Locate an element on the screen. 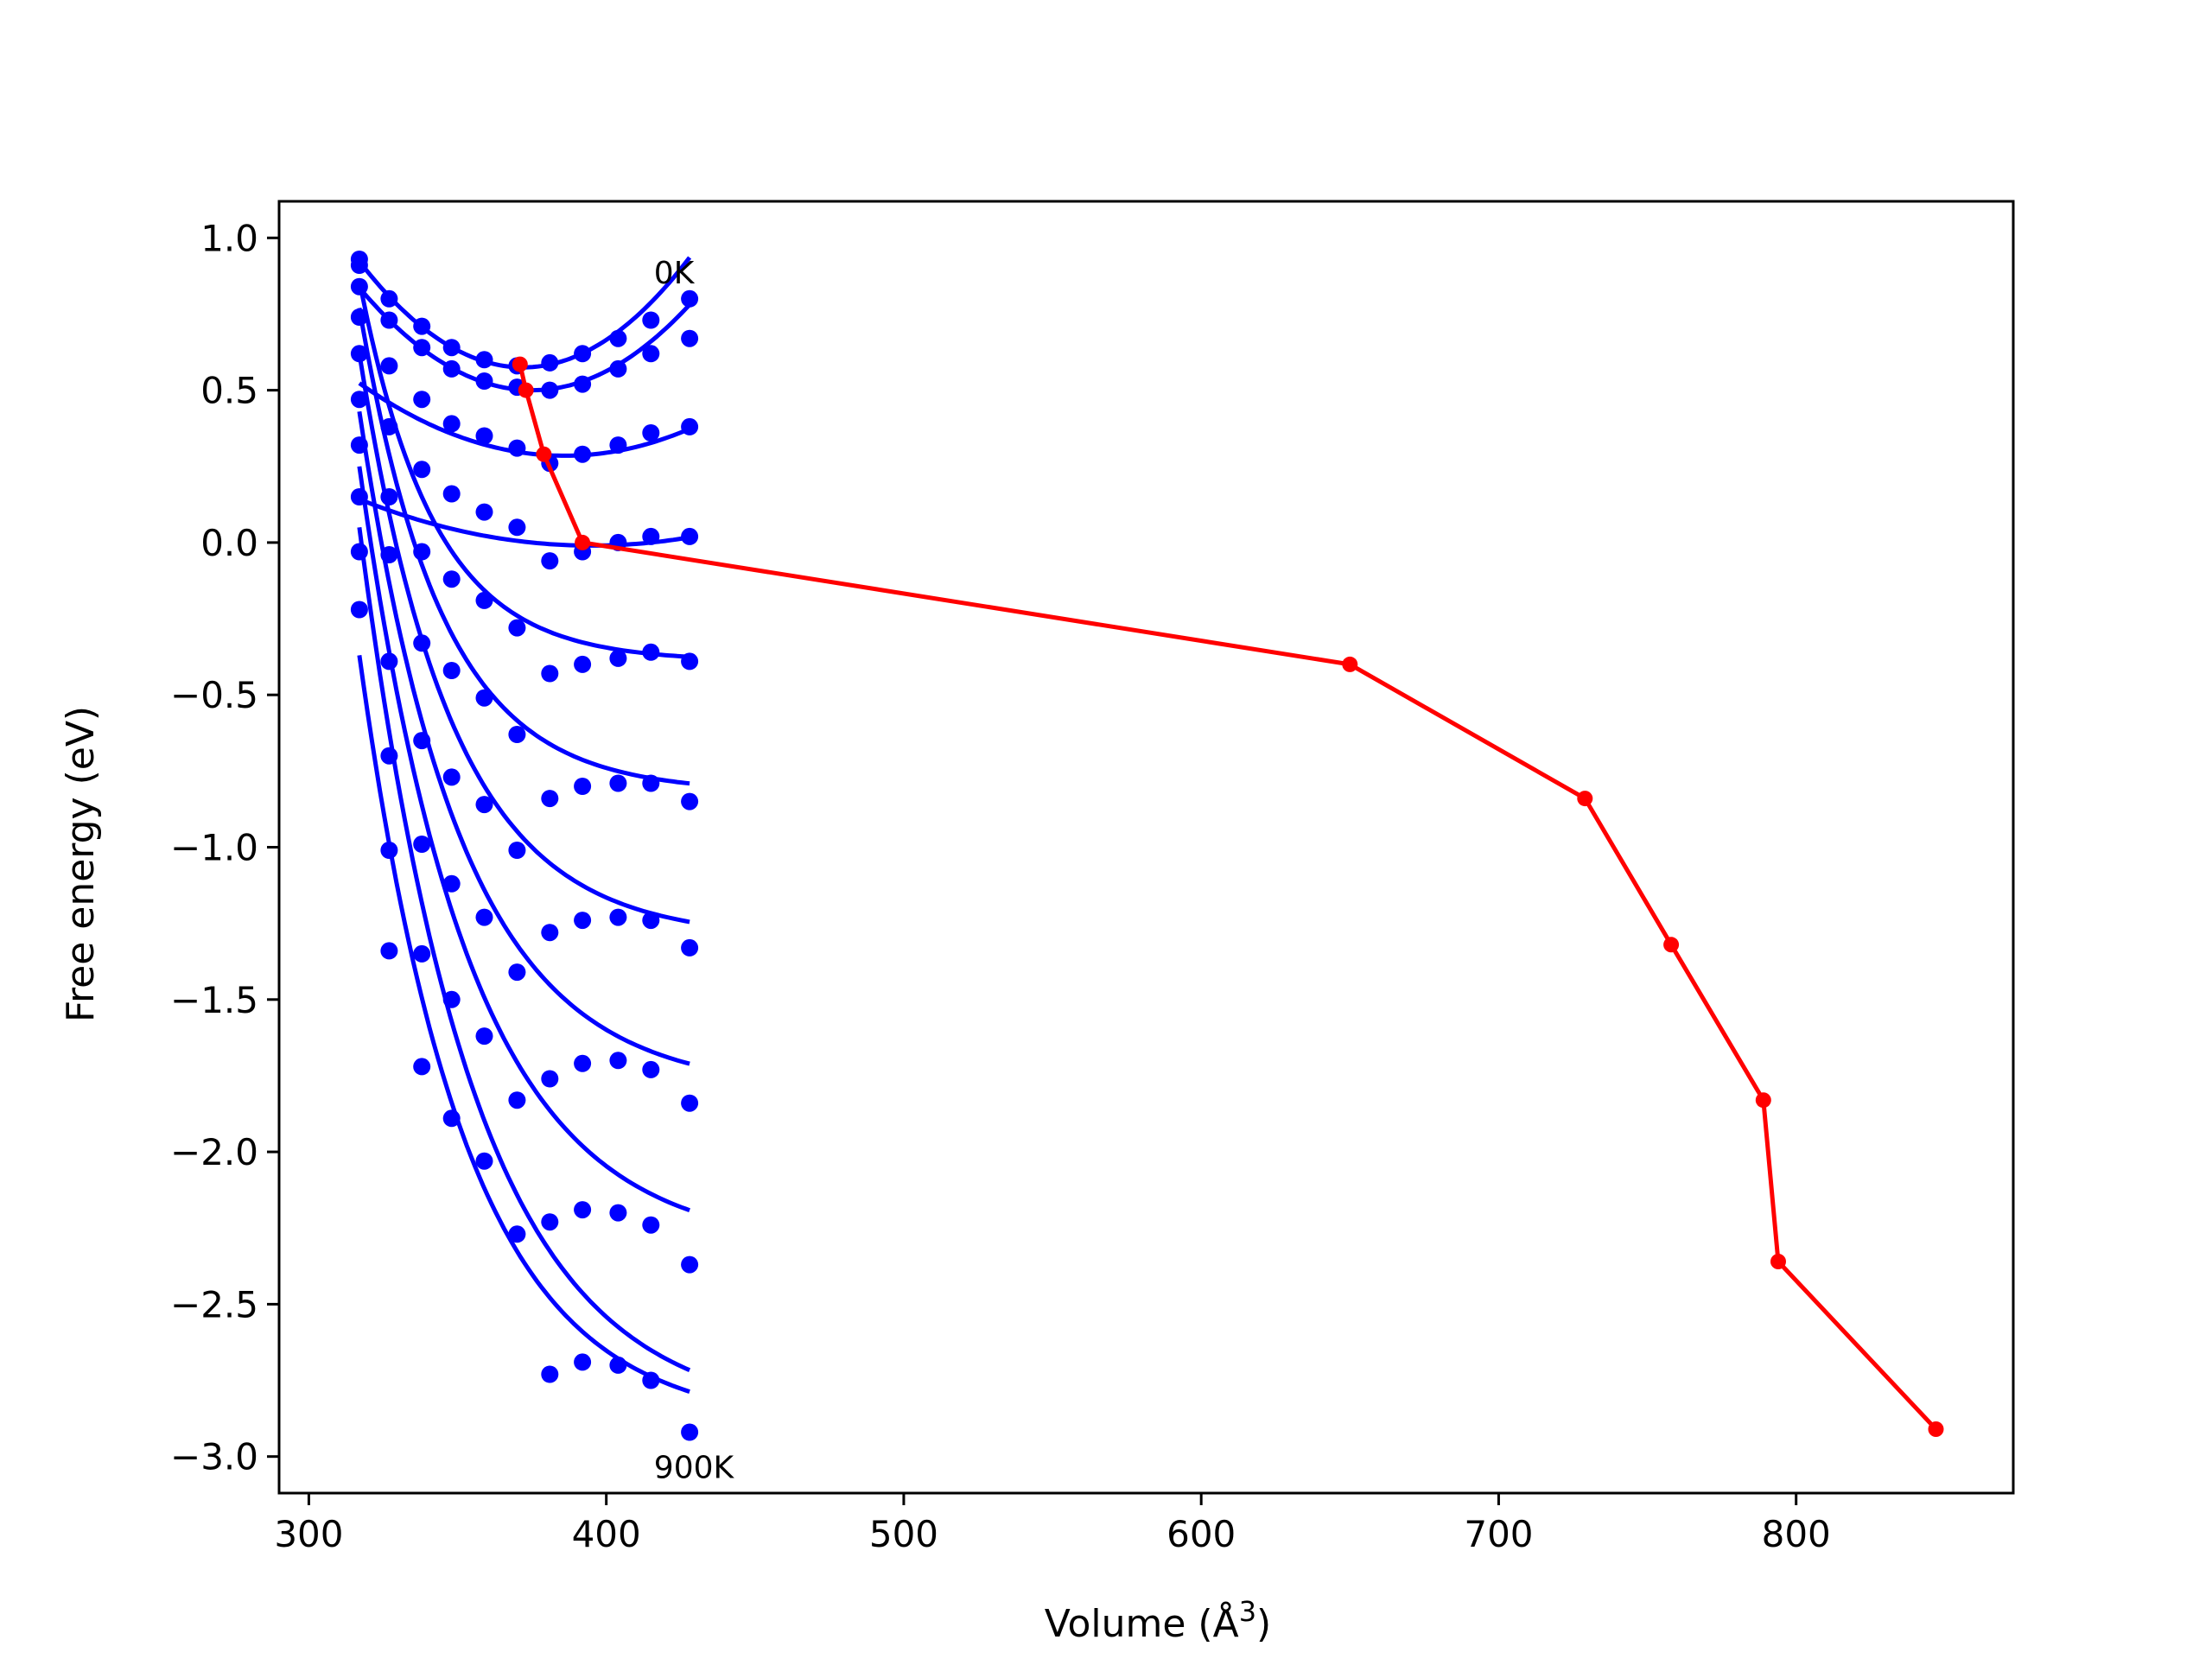 This screenshot has height=1659, width=2212. y-tick-label: −1.5 is located at coordinates (214, 1000).